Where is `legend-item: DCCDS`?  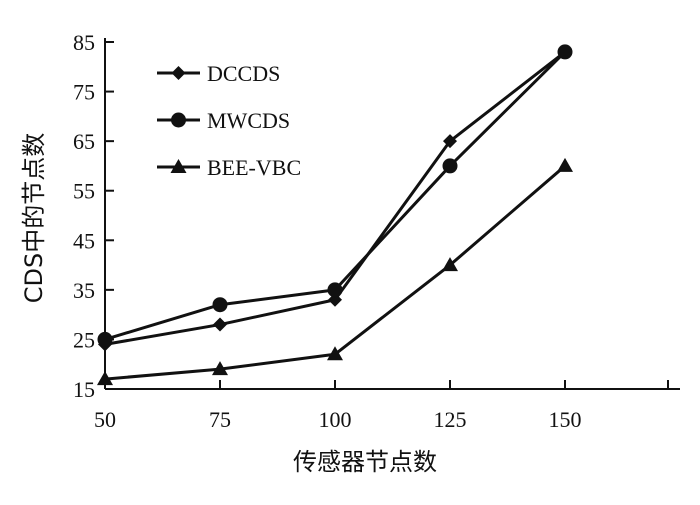
legend-item: DCCDS is located at coordinates (218, 73).